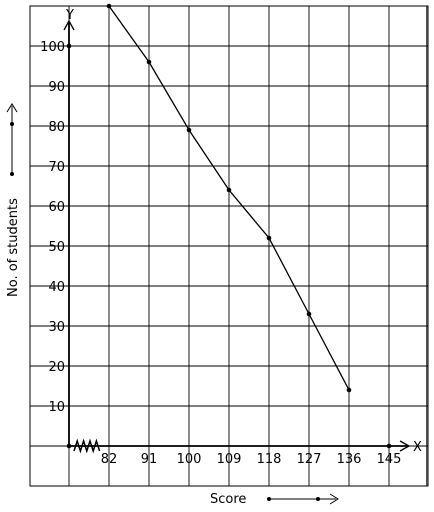  What do you see at coordinates (251, 459) in the screenshot?
I see `x-tick-labels: 82 91 100 109 118 127 136 145` at bounding box center [251, 459].